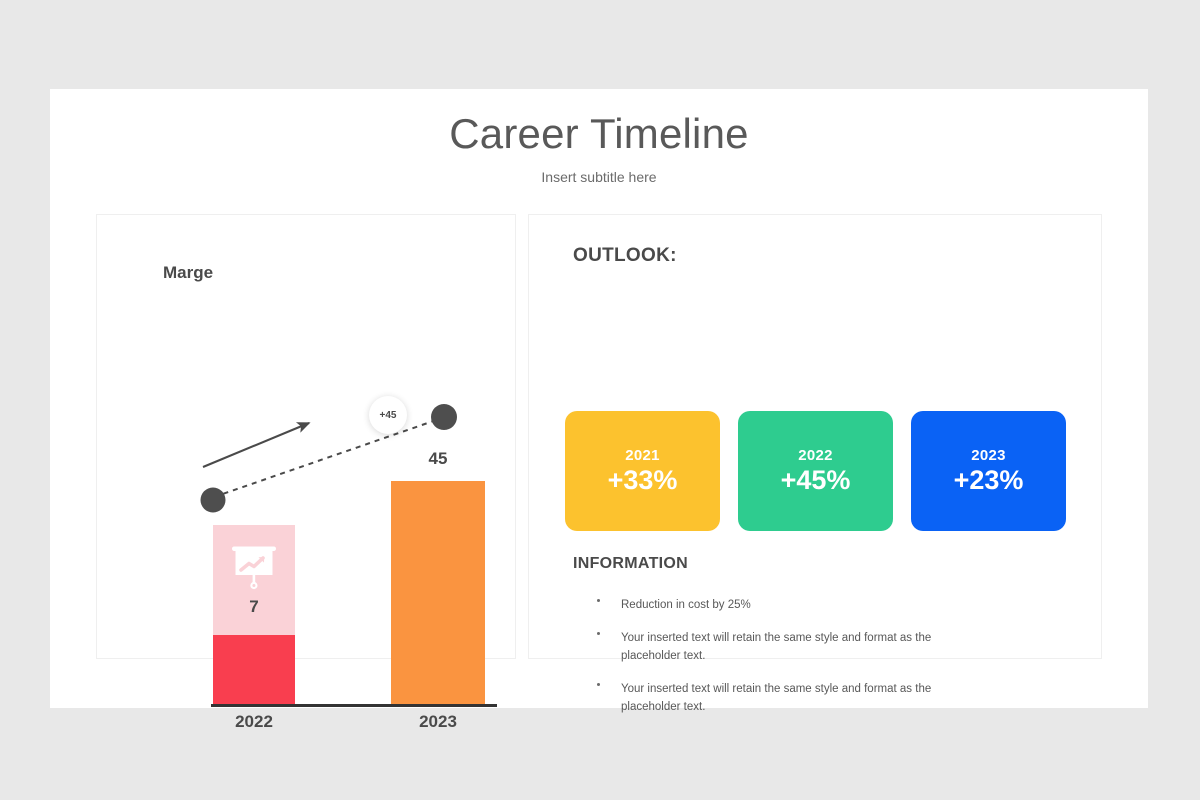 This screenshot has width=1200, height=800. What do you see at coordinates (444, 417) in the screenshot?
I see `trend-dot-2023` at bounding box center [444, 417].